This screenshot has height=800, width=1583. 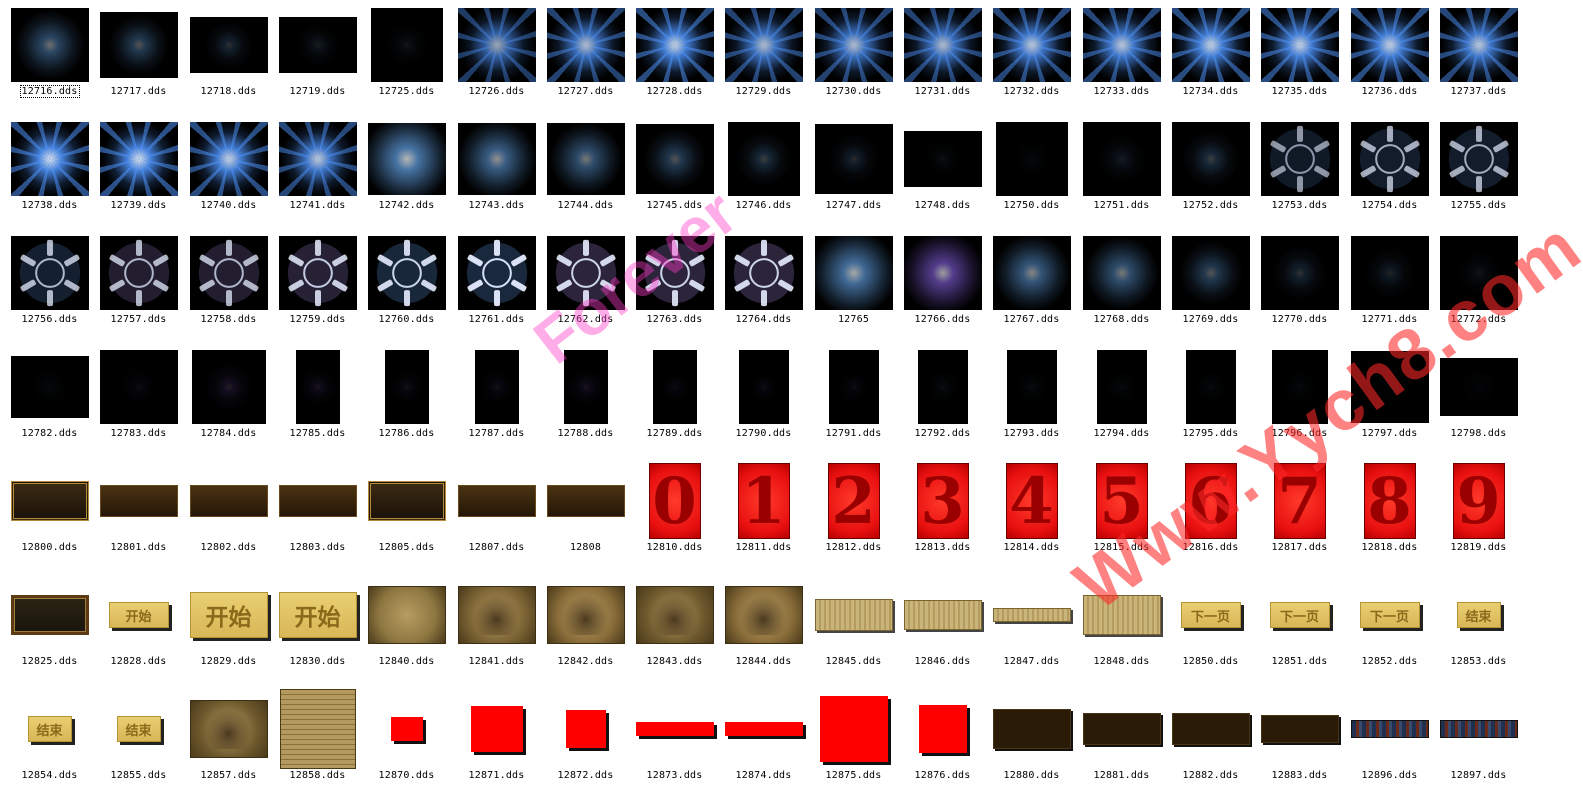 What do you see at coordinates (853, 205) in the screenshot?
I see `file-name-label: 12747.dds` at bounding box center [853, 205].